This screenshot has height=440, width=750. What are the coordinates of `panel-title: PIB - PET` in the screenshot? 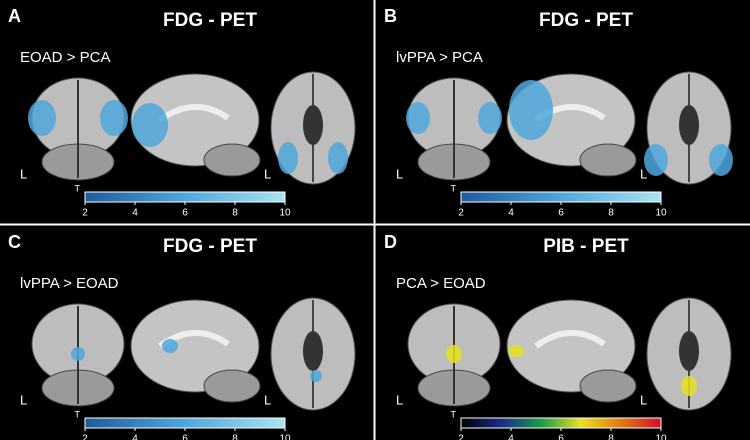 It's located at (586, 246).